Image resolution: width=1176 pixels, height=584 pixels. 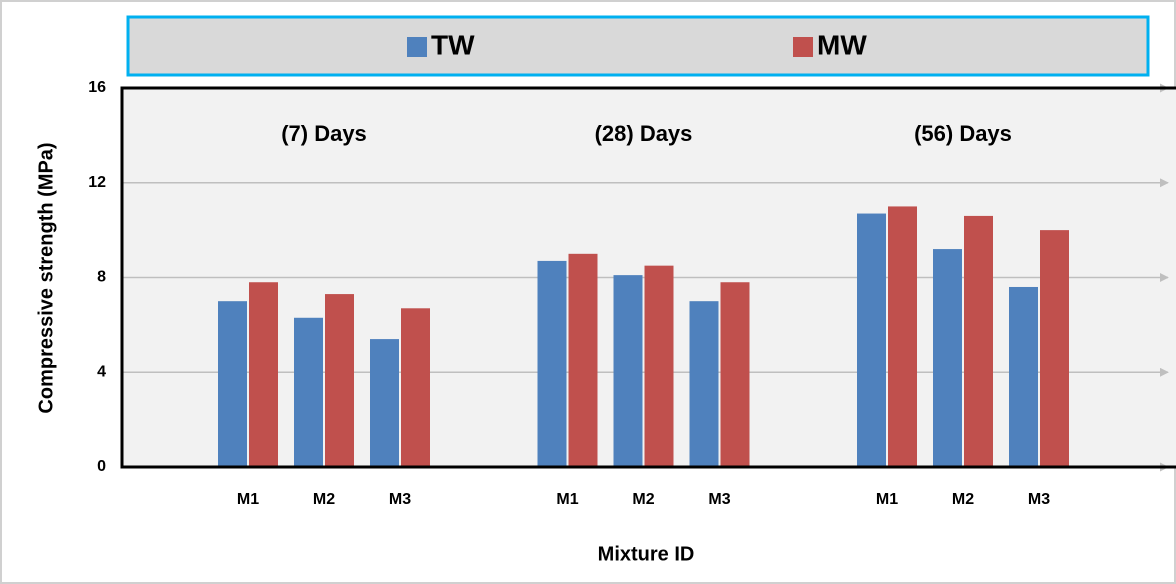 I want to click on y-tick-label: 4, so click(x=101, y=371).